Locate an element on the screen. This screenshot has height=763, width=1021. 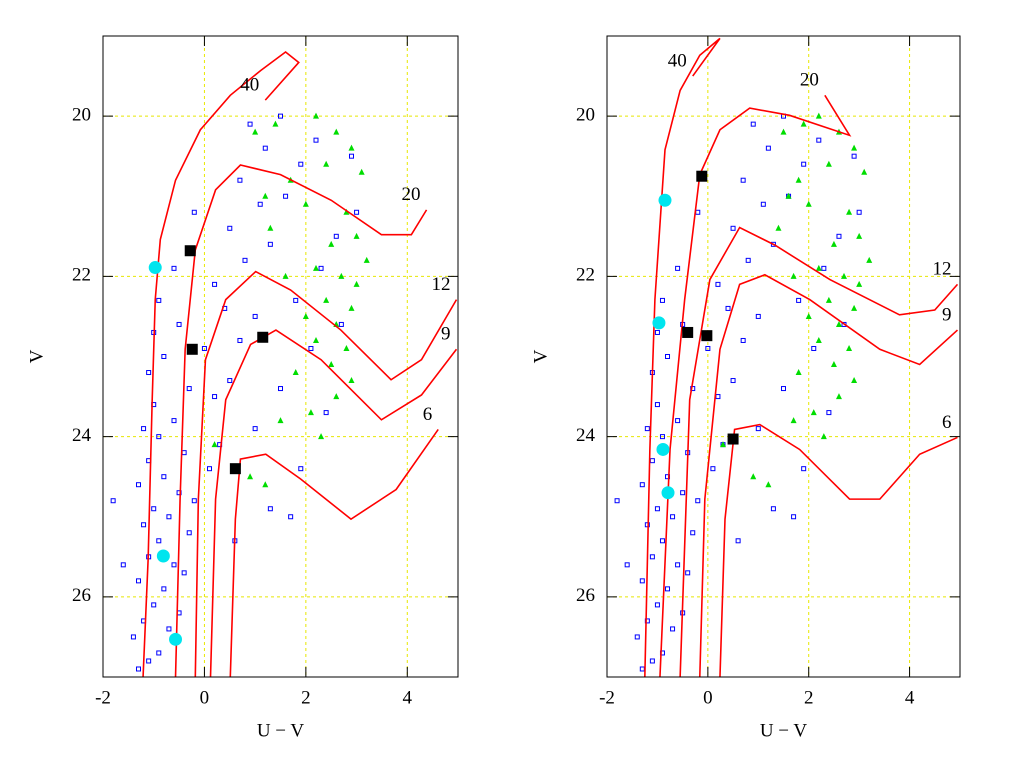
isochrone-label: 6 is located at coordinates (428, 414).